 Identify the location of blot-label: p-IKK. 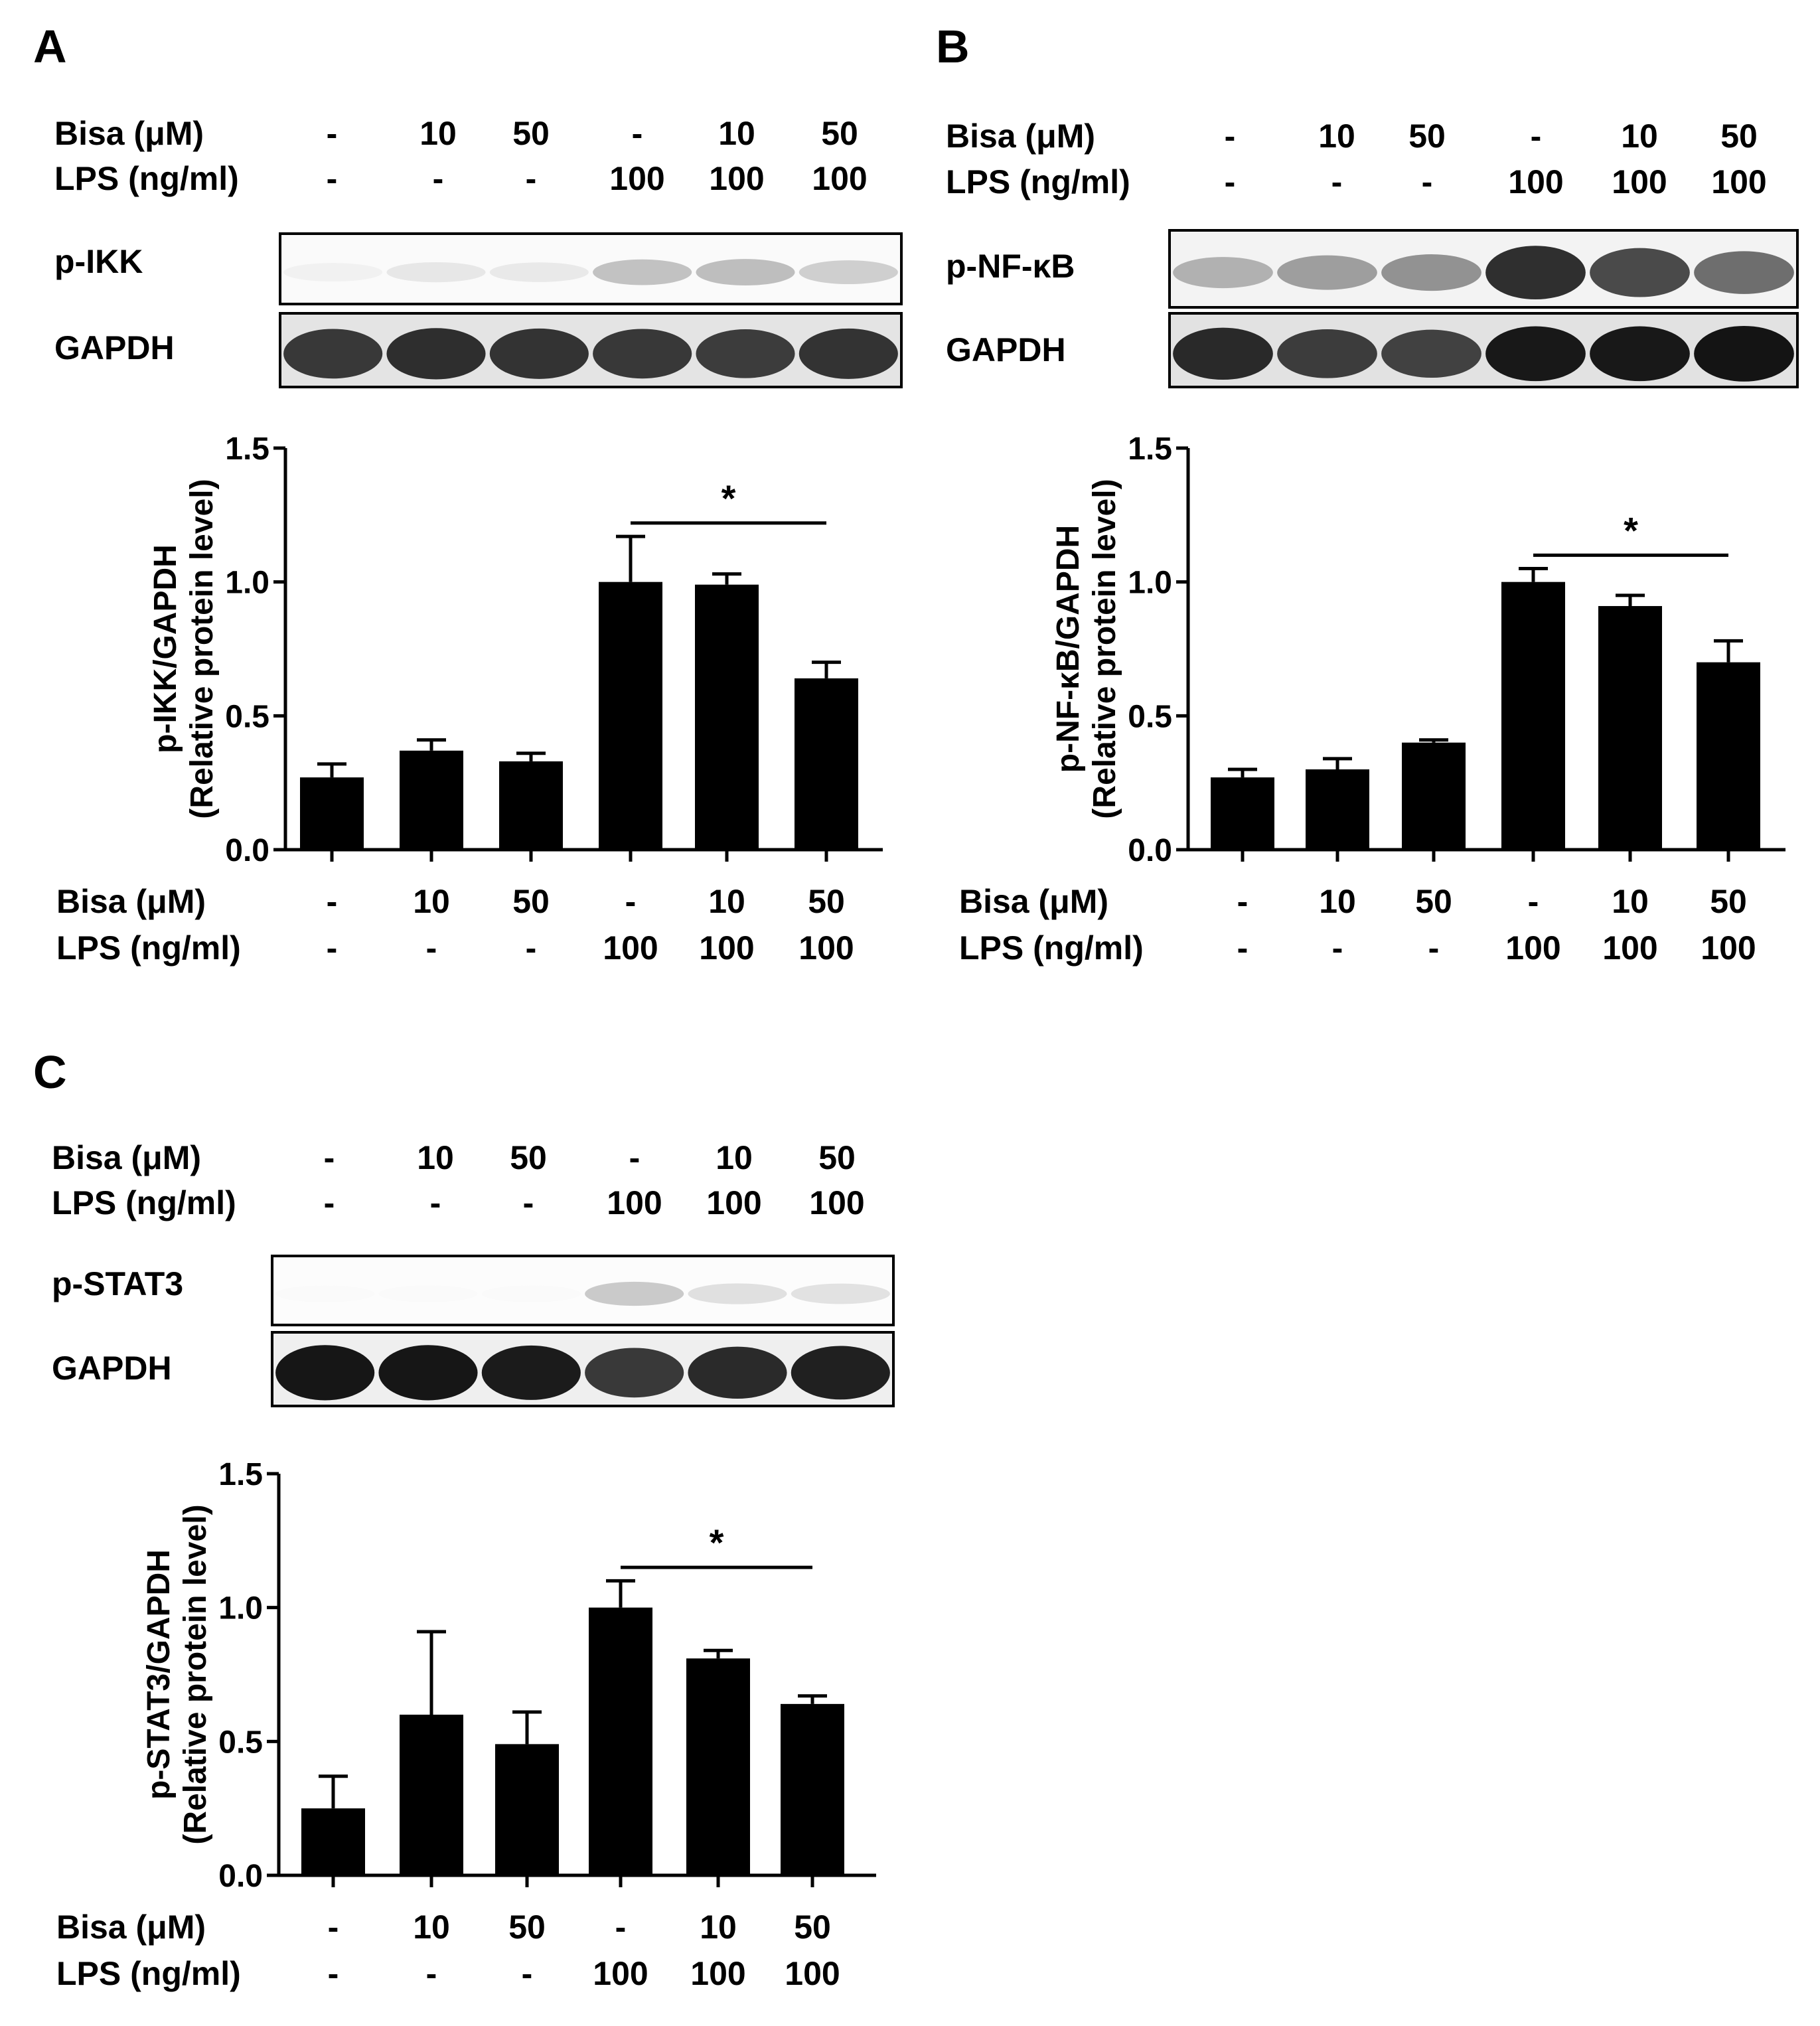
(98, 261).